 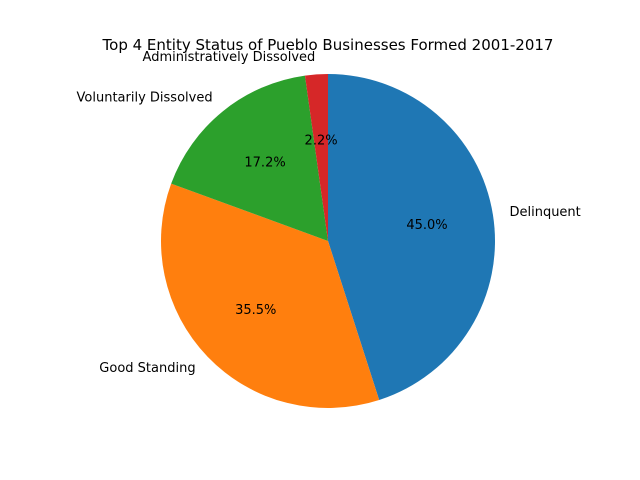 What do you see at coordinates (264, 163) in the screenshot?
I see `slice-percent-label: 17.2%` at bounding box center [264, 163].